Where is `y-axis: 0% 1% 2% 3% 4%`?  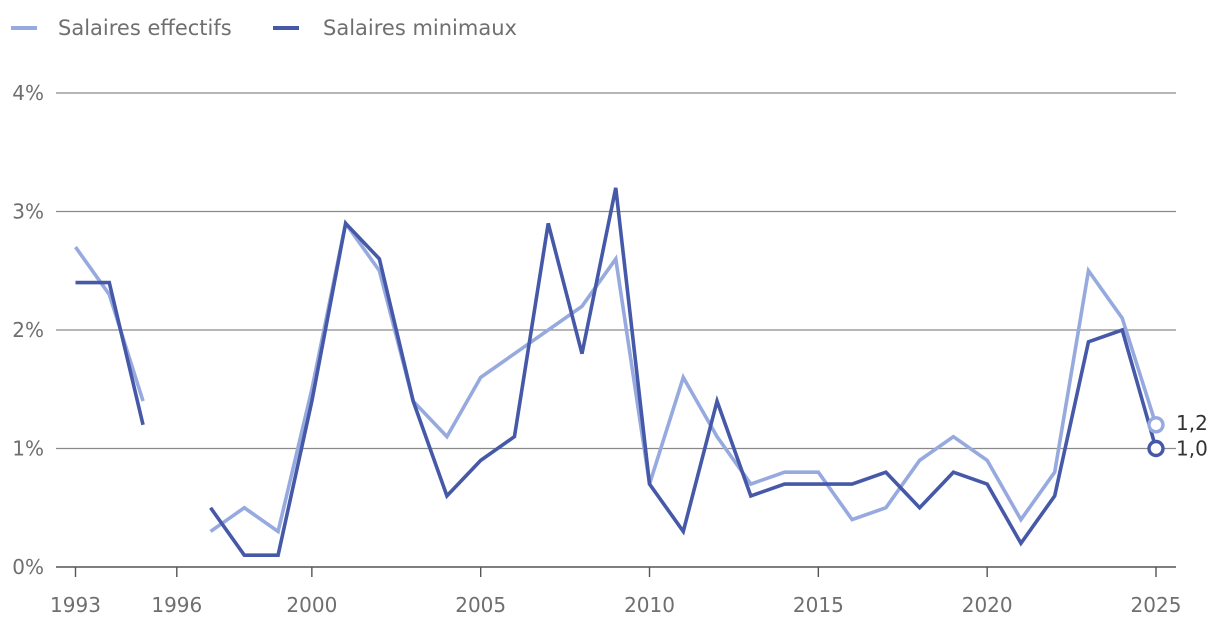
y-axis: 0% 1% 2% 3% 4% is located at coordinates (28, 330).